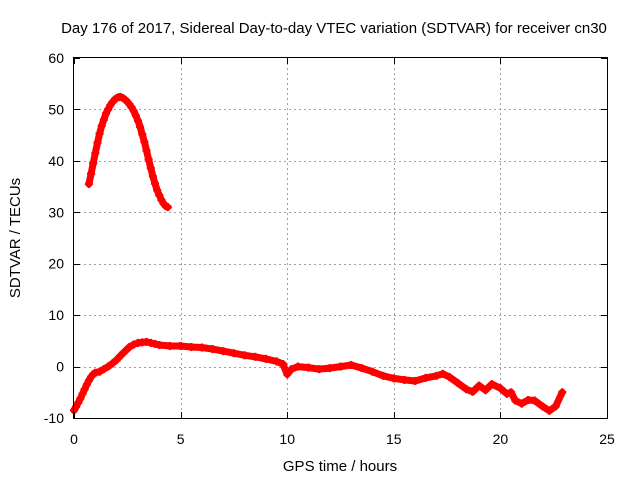 The image size is (640, 480). I want to click on series-line, so click(318, 376).